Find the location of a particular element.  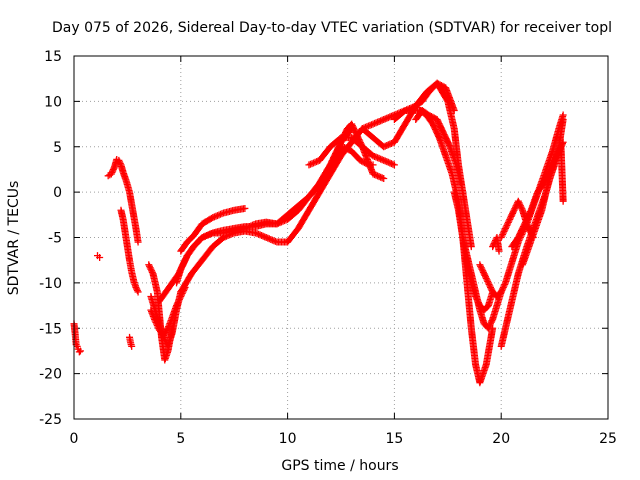

x-axis-label: GPS time / hours is located at coordinates (339, 466).